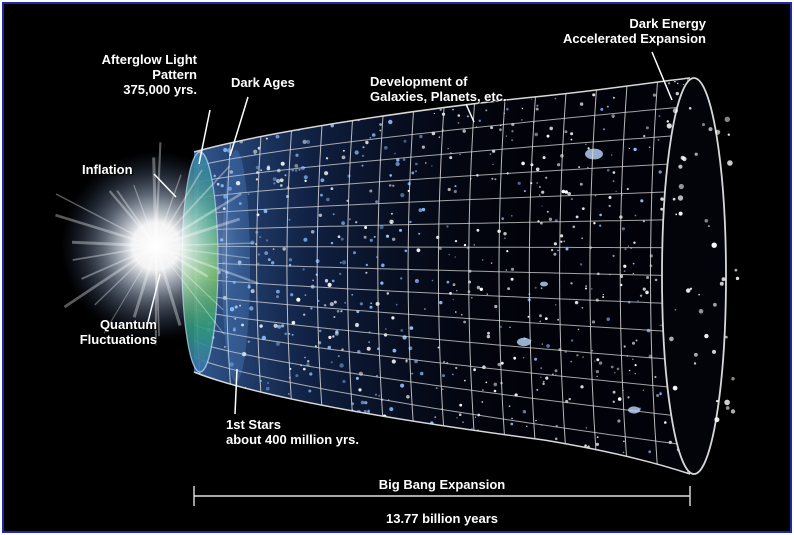 The width and height of the screenshot is (794, 535). I want to click on development-label: Development of Galaxies, Planets, etc., so click(438, 89).